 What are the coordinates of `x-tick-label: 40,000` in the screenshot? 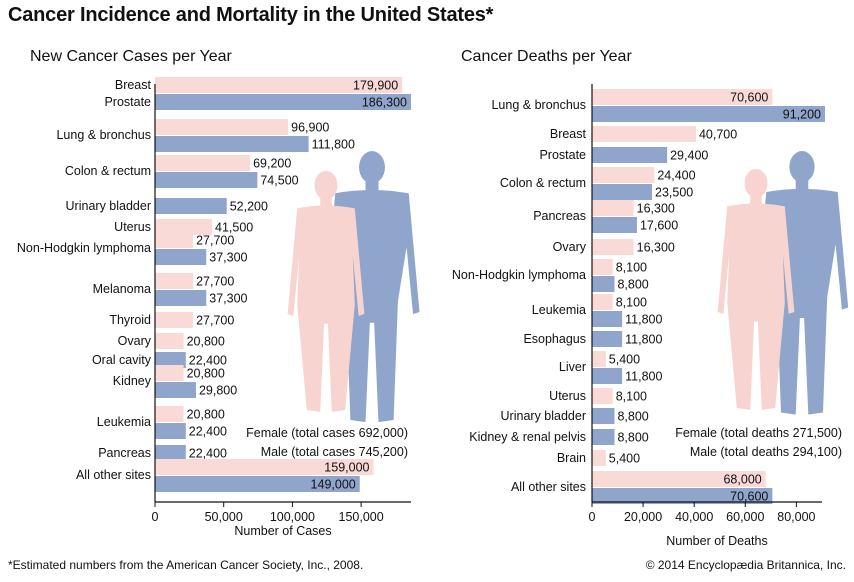 It's located at (694, 517).